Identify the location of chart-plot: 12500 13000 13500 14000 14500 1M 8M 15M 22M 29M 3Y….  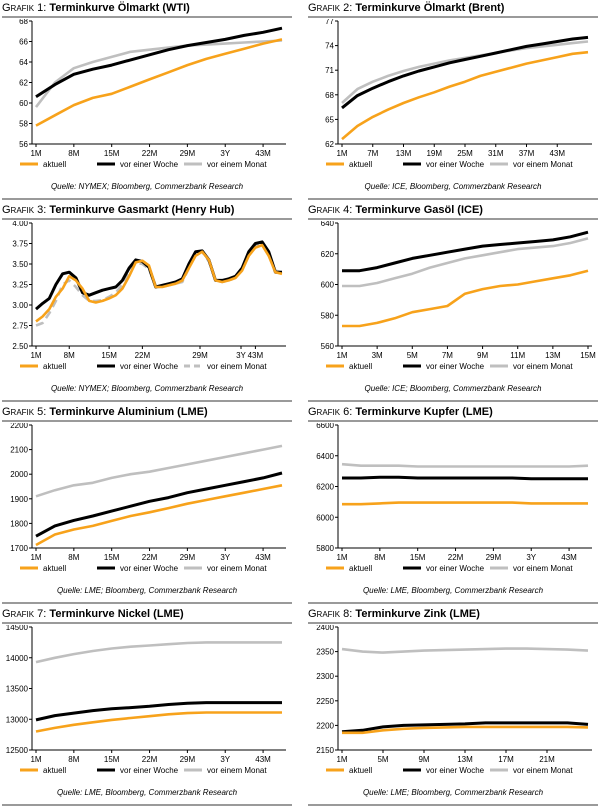
(146, 700).